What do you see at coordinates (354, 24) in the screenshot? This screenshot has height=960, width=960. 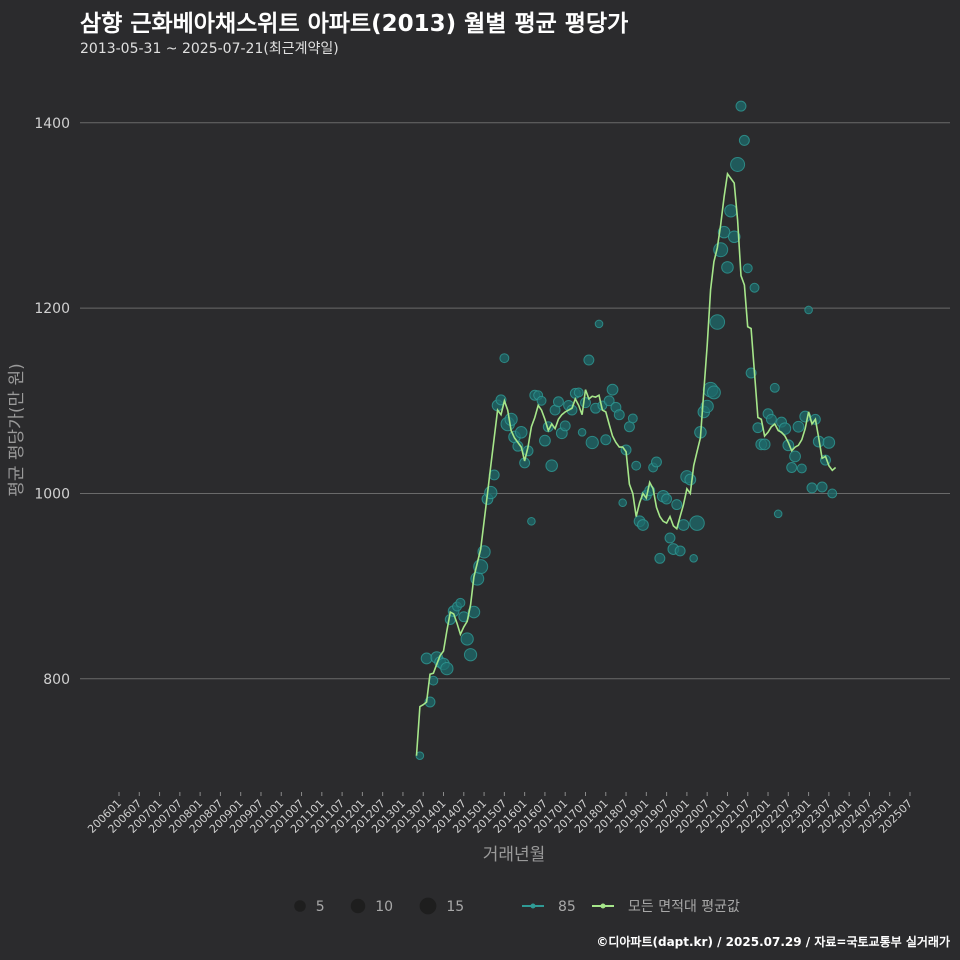 I see `chart-title: 삼향 근화베아채스위트 아파트(2013) 월별 평균 평당가` at bounding box center [354, 24].